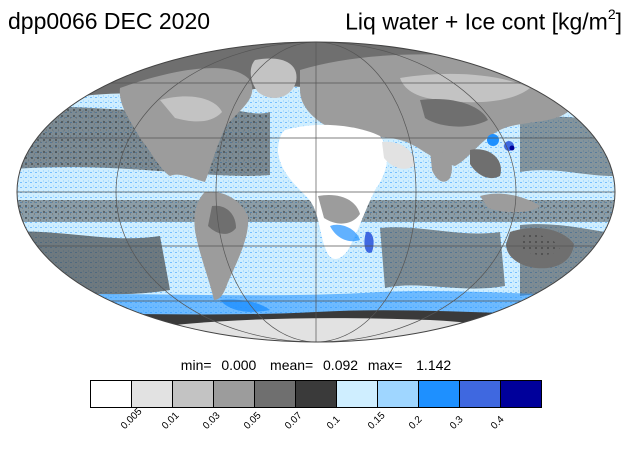 The width and height of the screenshot is (632, 450). Describe the element at coordinates (398, 155) in the screenshot. I see `arabia` at that location.